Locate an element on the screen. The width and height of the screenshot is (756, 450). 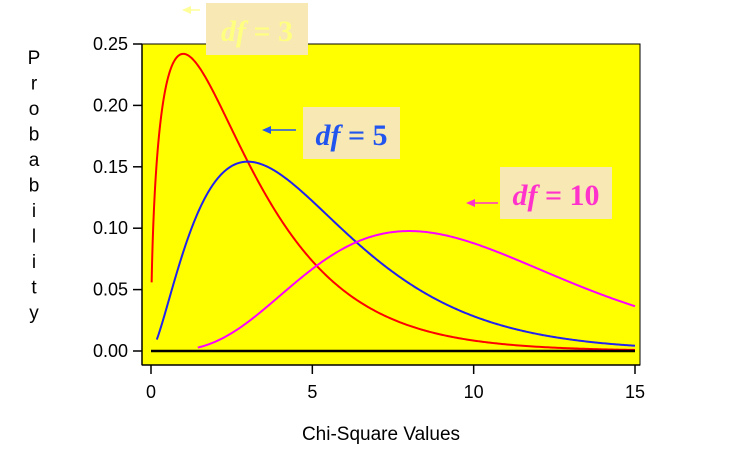
series-label-df-3: df = 3 is located at coordinates (257, 31).